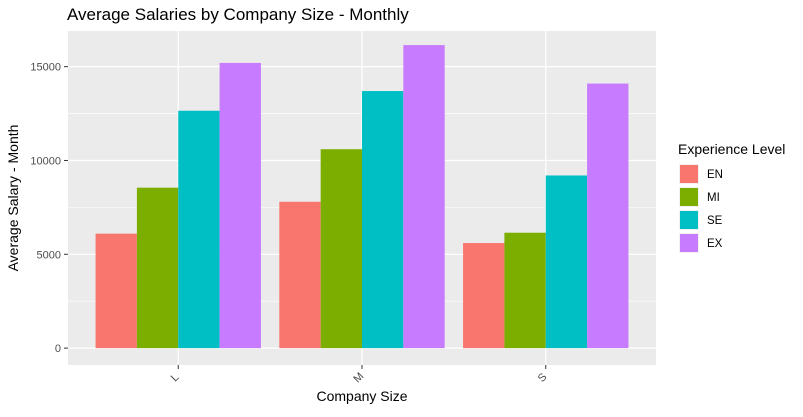  I want to click on legend-items: EN MI SE EX, so click(701, 208).